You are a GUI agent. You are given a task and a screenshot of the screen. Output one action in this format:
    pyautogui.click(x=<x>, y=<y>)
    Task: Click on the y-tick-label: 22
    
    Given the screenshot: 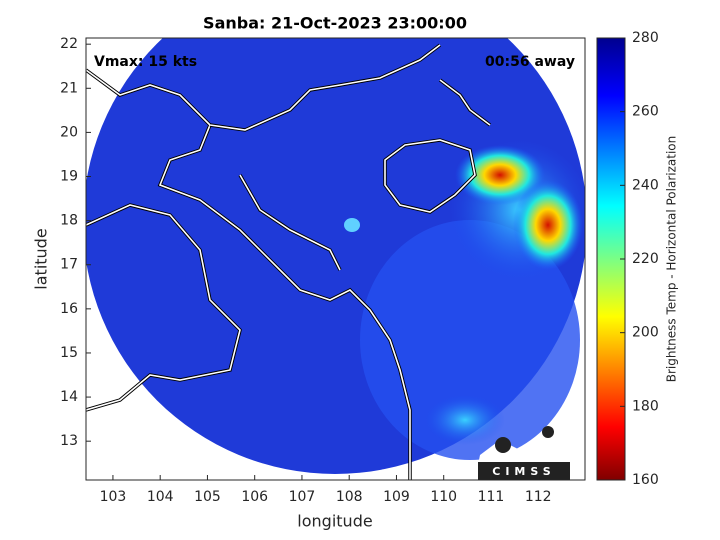 What is the action you would take?
    pyautogui.click(x=69, y=44)
    